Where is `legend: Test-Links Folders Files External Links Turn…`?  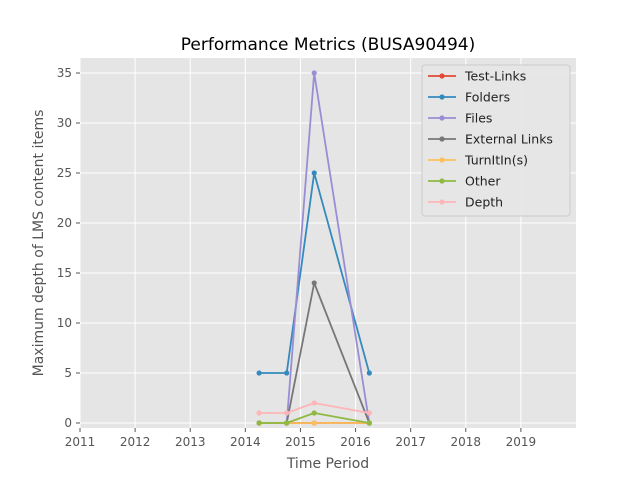 legend: Test-Links Folders Files External Links Turn… is located at coordinates (496, 140).